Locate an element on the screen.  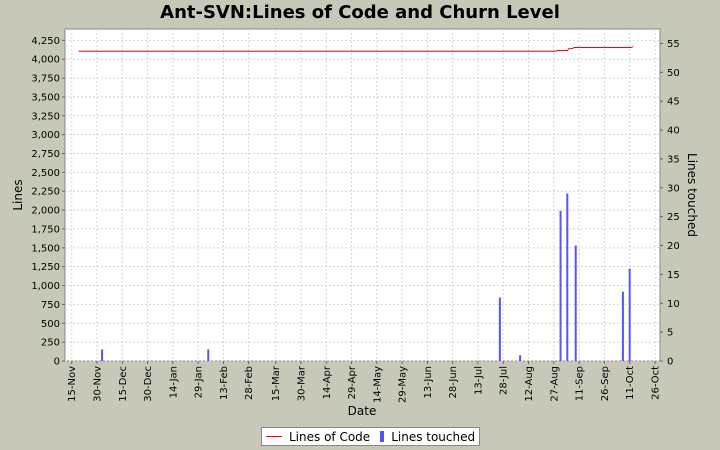
right-tick-label: 40 is located at coordinates (673, 131).